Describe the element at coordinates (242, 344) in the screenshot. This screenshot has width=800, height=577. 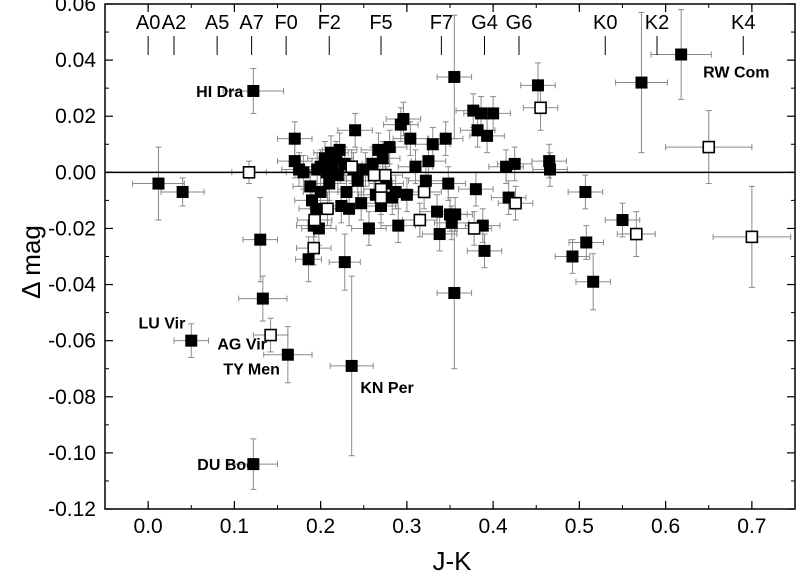
I see `star-label: AG Vir` at that location.